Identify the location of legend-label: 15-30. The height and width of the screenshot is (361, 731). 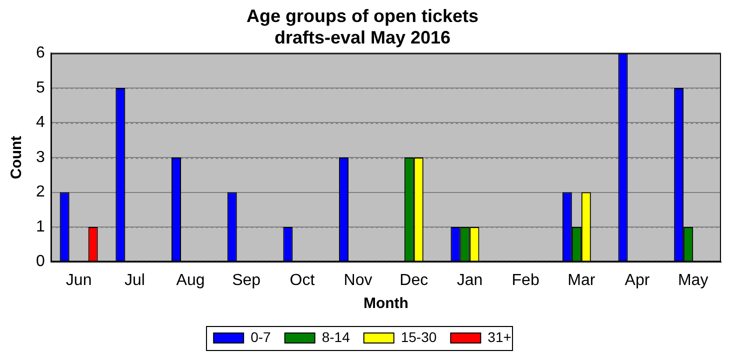
(418, 336).